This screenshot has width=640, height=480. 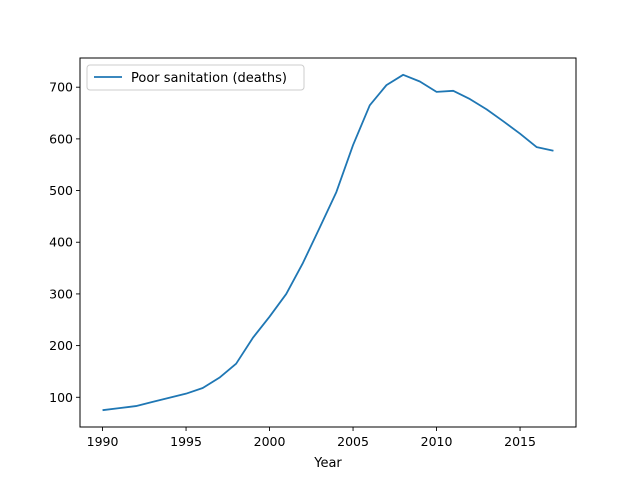 I want to click on y-tick-label: 400, so click(x=61, y=242).